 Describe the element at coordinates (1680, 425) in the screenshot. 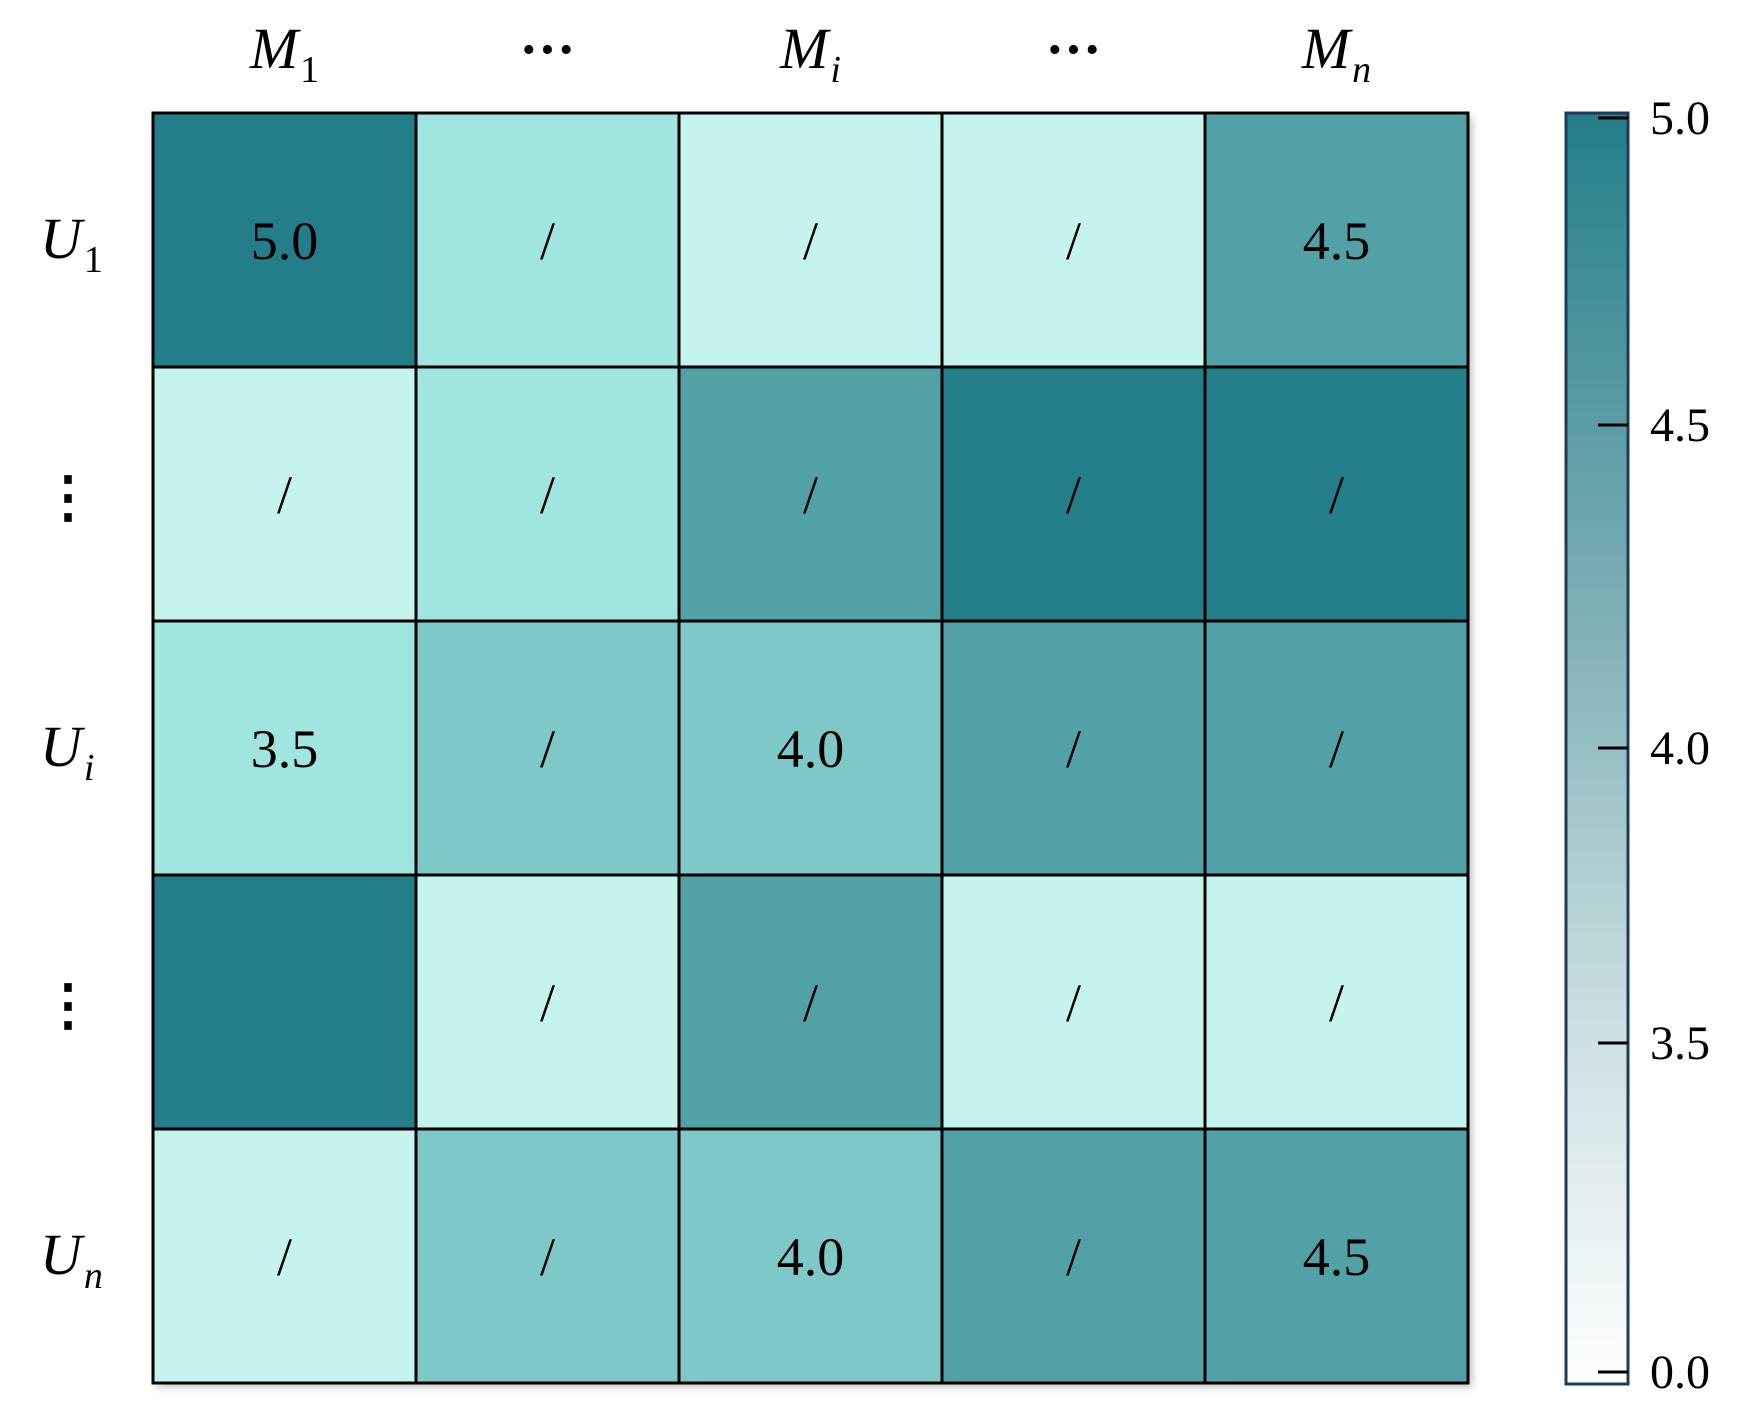

I see `colorbar-tick-label: 4.5` at that location.